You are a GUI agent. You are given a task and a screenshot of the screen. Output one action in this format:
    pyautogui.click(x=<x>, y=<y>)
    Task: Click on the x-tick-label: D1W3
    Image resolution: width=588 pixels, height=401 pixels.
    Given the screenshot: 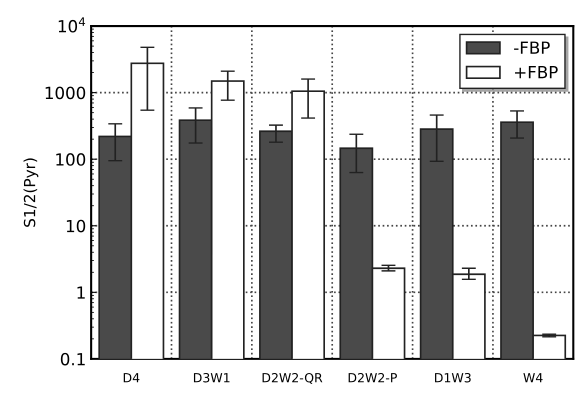 What is the action you would take?
    pyautogui.click(x=453, y=377)
    